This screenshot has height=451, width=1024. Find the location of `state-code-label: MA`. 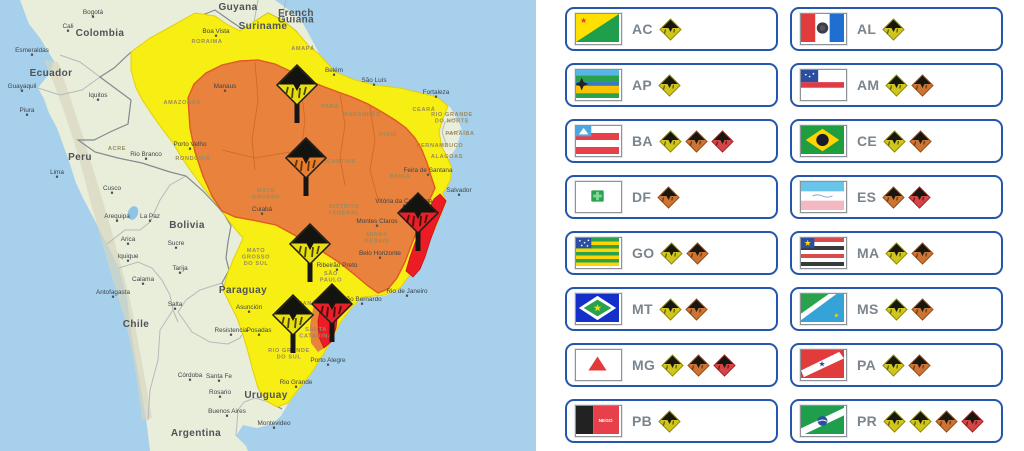

state-code-label: MA is located at coordinates (868, 253).